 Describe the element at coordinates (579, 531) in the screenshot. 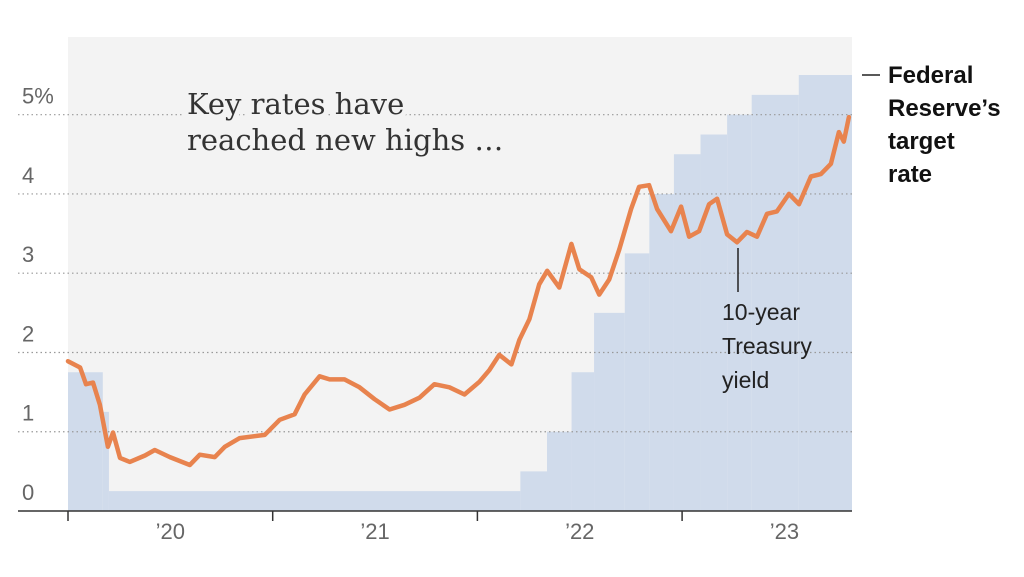

I see `x-tick-label: ’22` at that location.